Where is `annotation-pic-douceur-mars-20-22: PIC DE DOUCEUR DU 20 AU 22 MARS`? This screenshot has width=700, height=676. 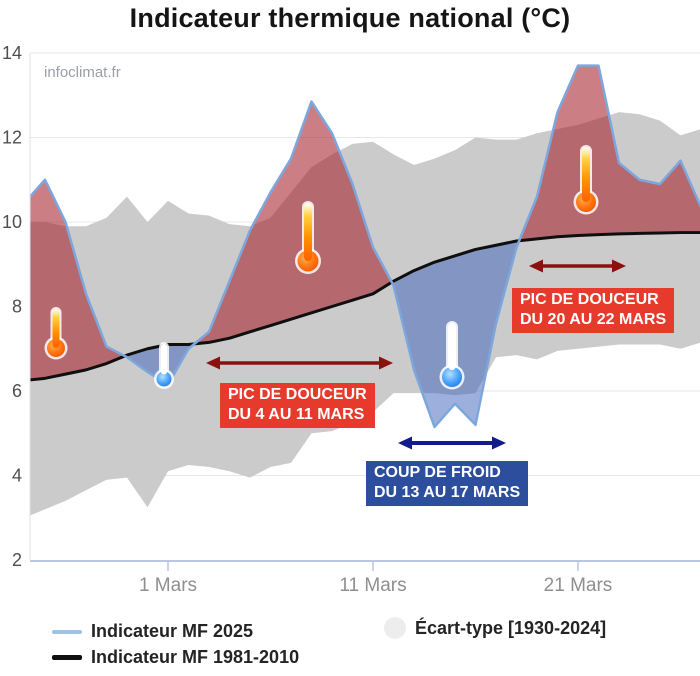 annotation-pic-douceur-mars-20-22: PIC DE DOUCEUR DU 20 AU 22 MARS is located at coordinates (593, 310).